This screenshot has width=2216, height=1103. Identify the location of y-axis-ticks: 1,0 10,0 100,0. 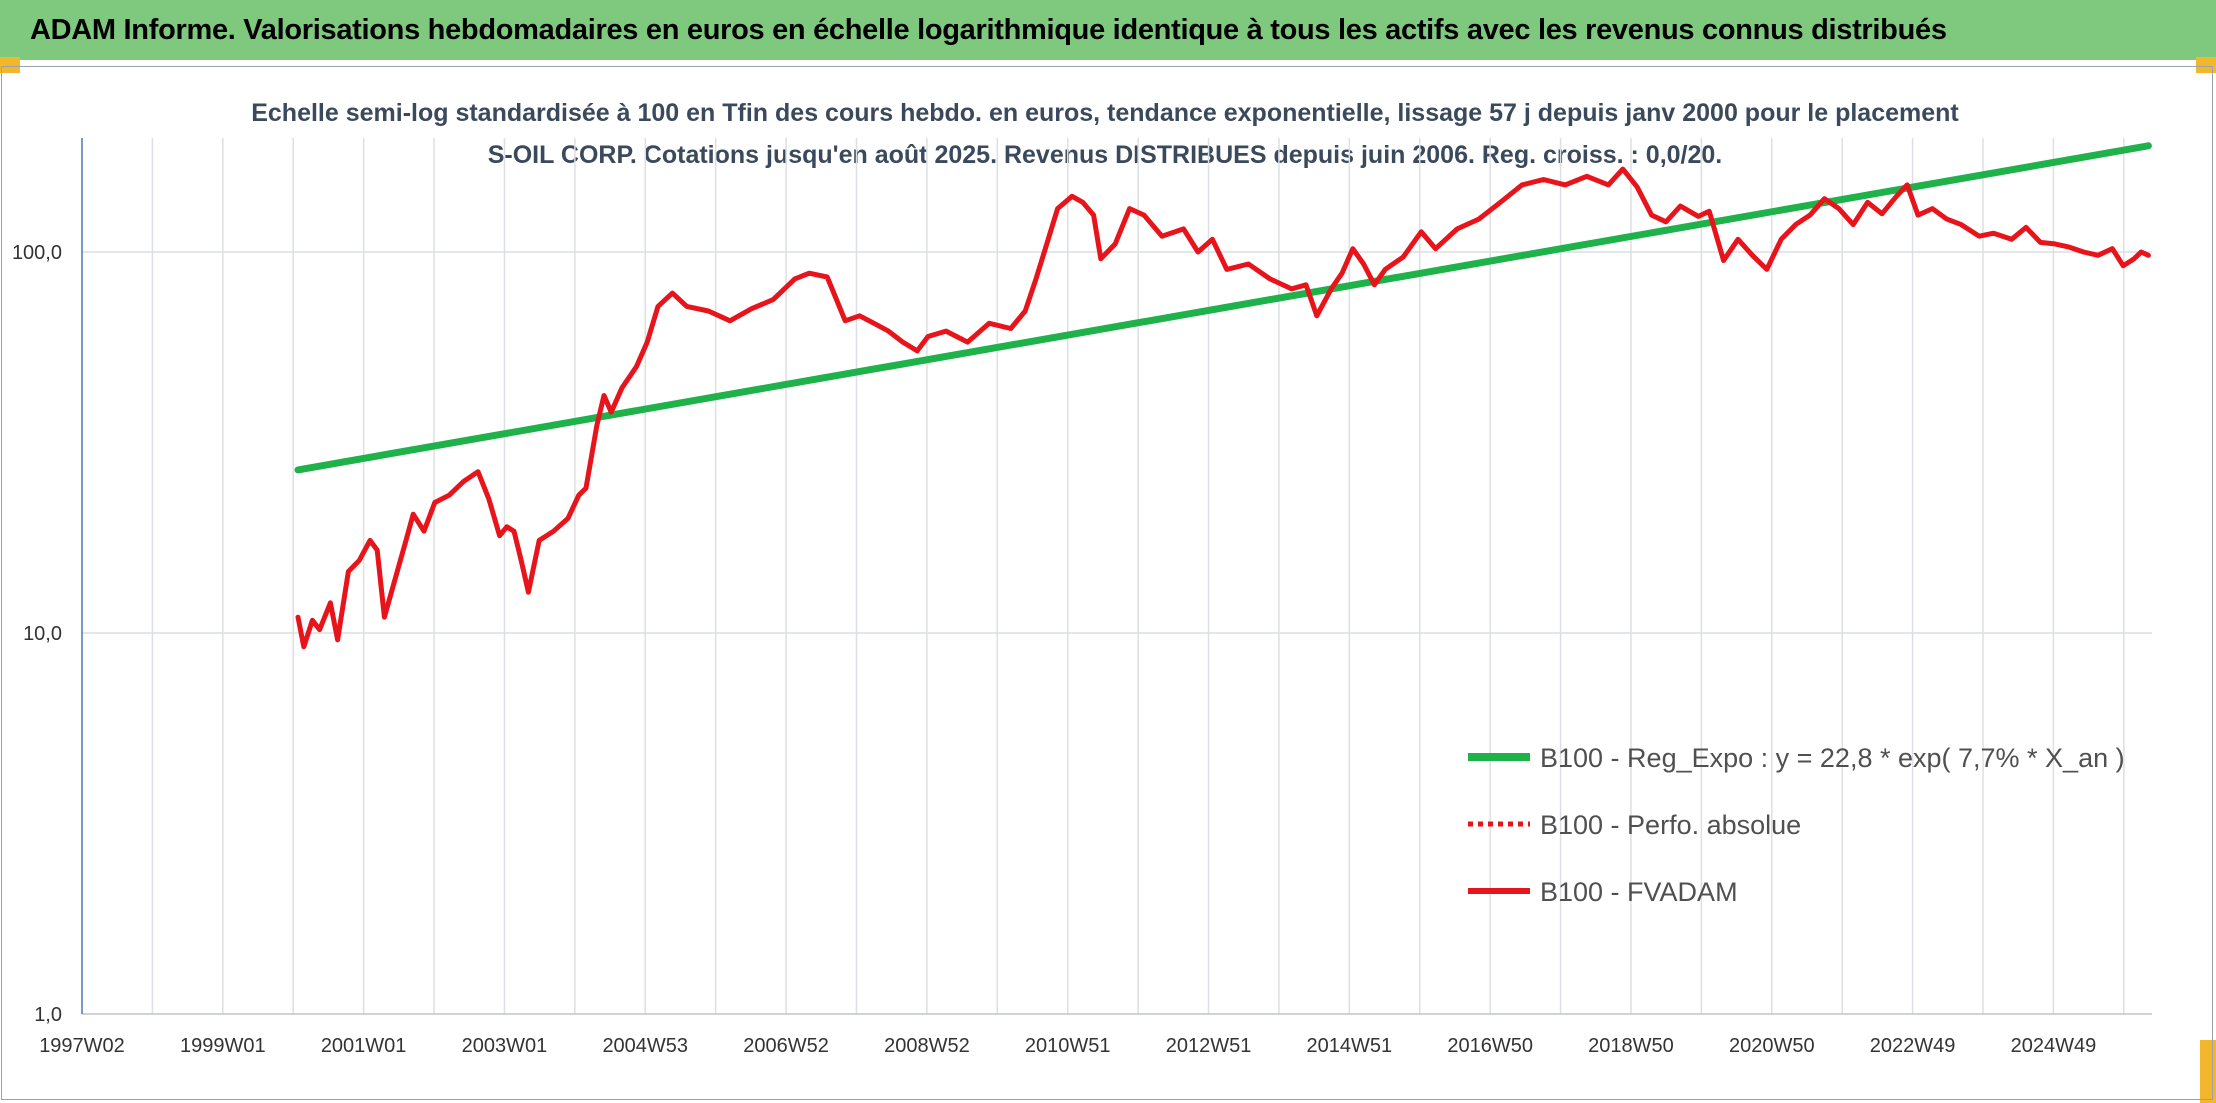
(37, 634).